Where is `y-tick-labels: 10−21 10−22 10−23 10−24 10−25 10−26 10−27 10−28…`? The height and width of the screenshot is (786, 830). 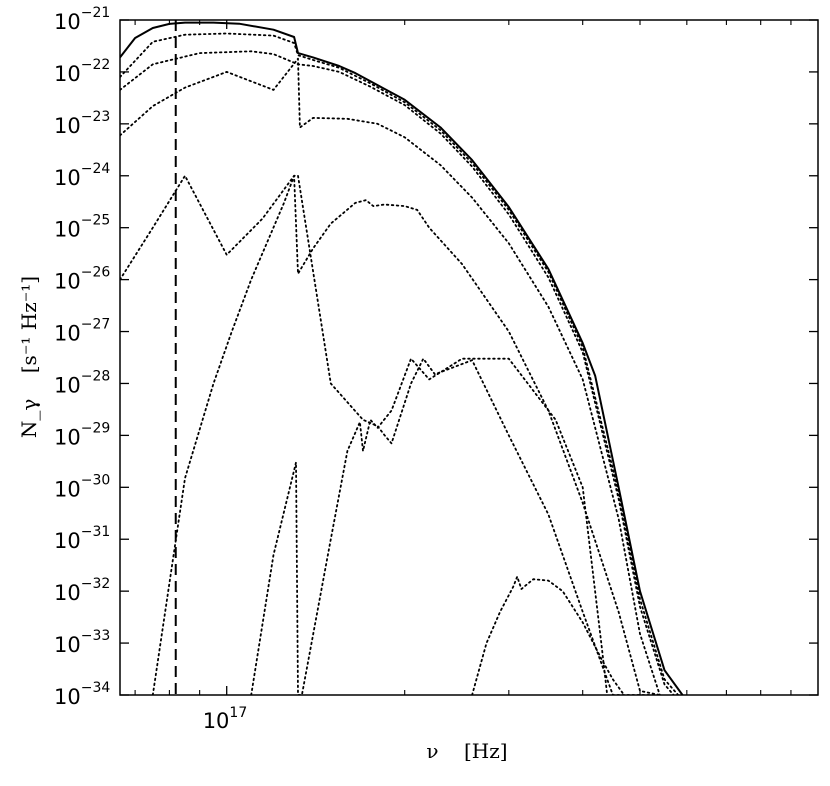
y-tick-labels: 10−21 10−22 10−23 10−24 10−25 10−26 10−27 10−28… is located at coordinates (82, 357).